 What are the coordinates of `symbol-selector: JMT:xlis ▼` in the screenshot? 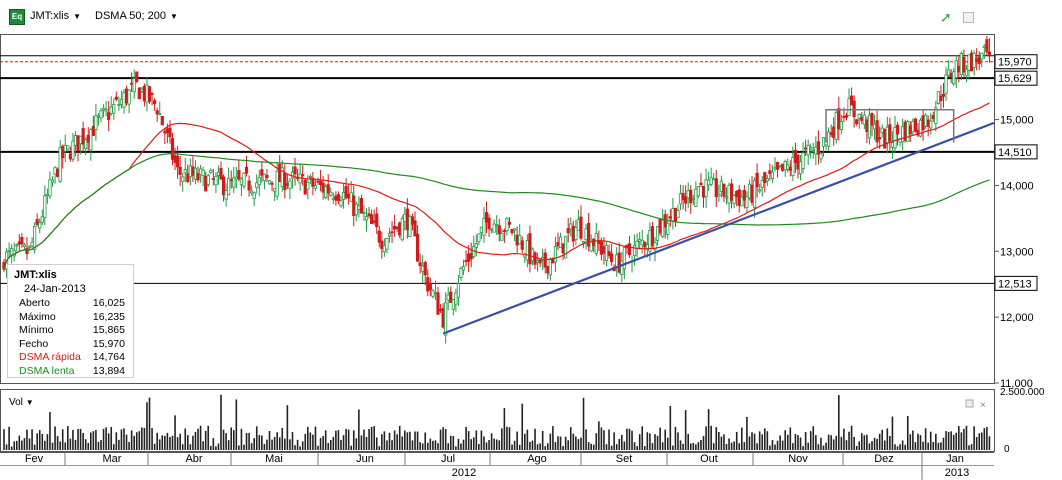 It's located at (55, 16).